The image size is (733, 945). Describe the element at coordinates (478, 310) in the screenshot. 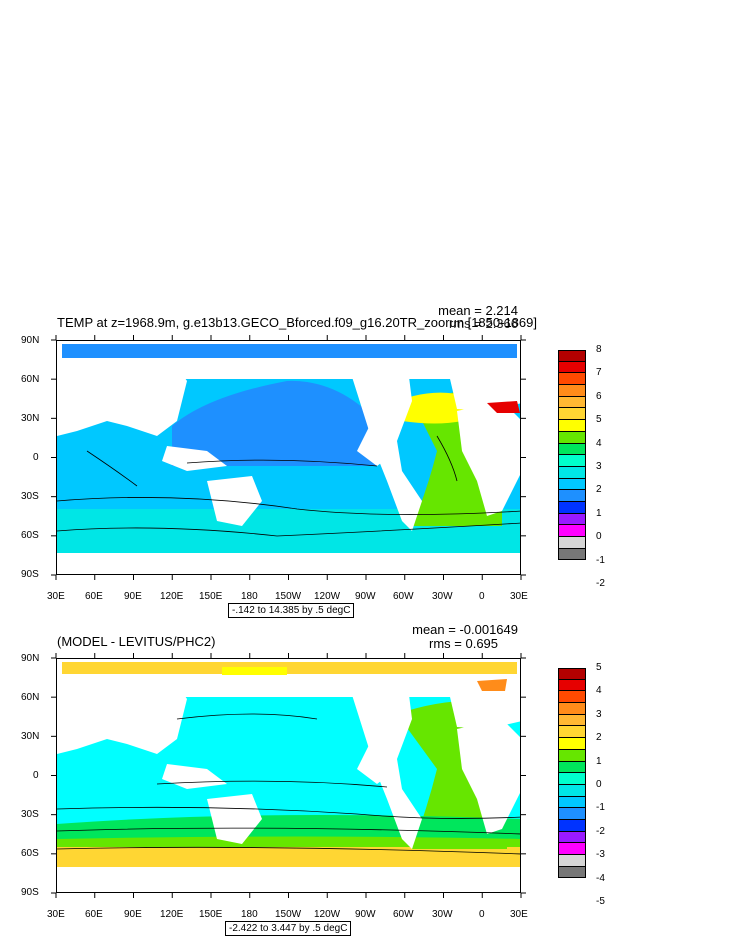

I see `mean-label: mean = 2.214` at that location.